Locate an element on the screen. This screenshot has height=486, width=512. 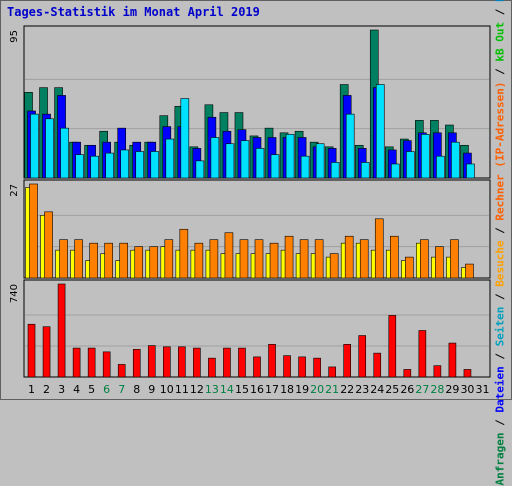
x-tick-label: 1 is located at coordinates (31, 389).